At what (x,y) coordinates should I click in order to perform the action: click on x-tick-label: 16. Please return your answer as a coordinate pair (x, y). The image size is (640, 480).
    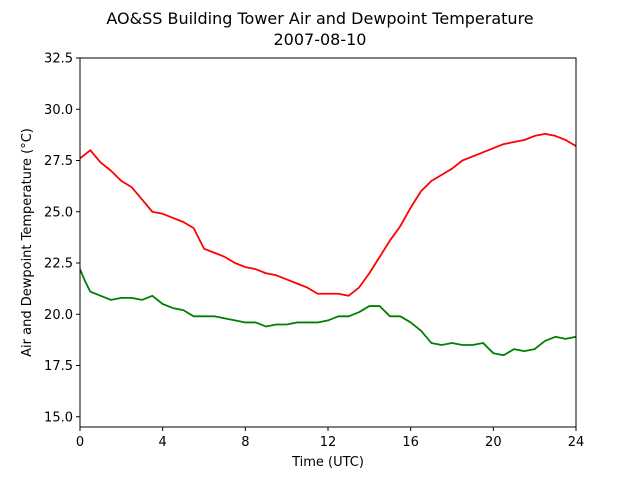
    Looking at the image, I should click on (410, 442).